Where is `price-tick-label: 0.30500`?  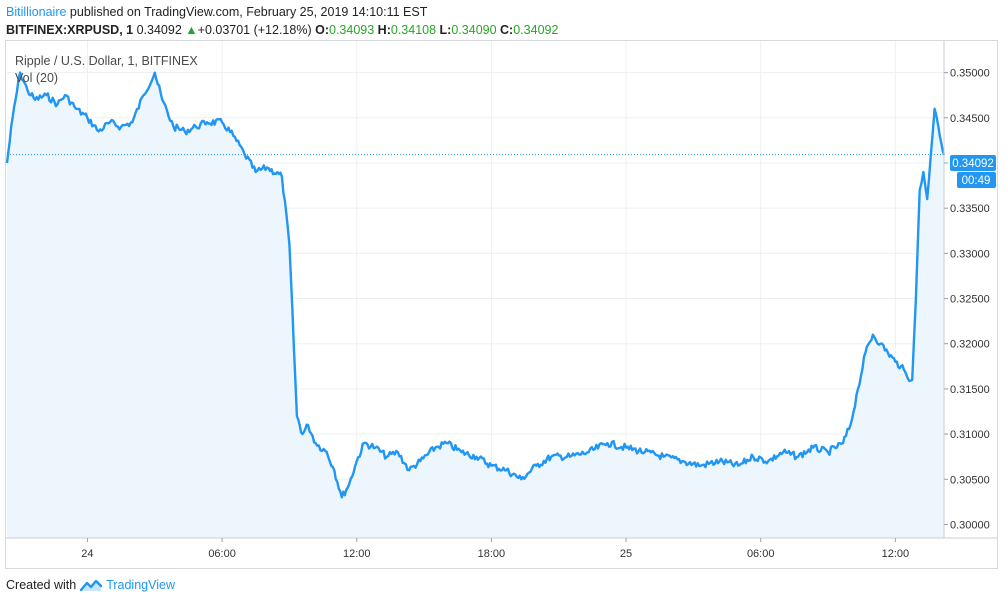 price-tick-label: 0.30500 is located at coordinates (970, 480).